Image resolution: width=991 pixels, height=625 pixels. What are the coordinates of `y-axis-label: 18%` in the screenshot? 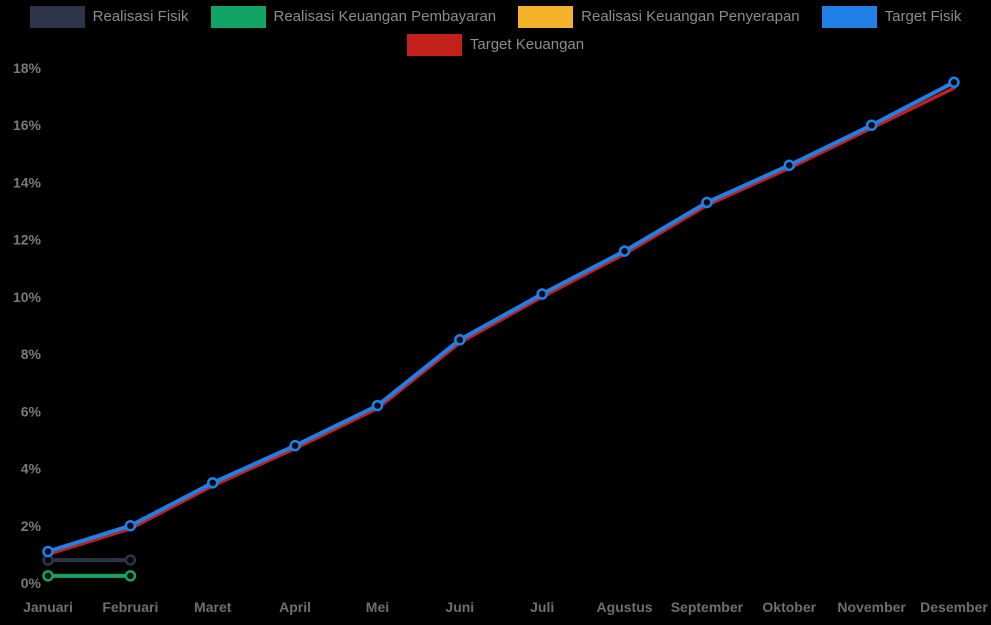 It's located at (27, 68).